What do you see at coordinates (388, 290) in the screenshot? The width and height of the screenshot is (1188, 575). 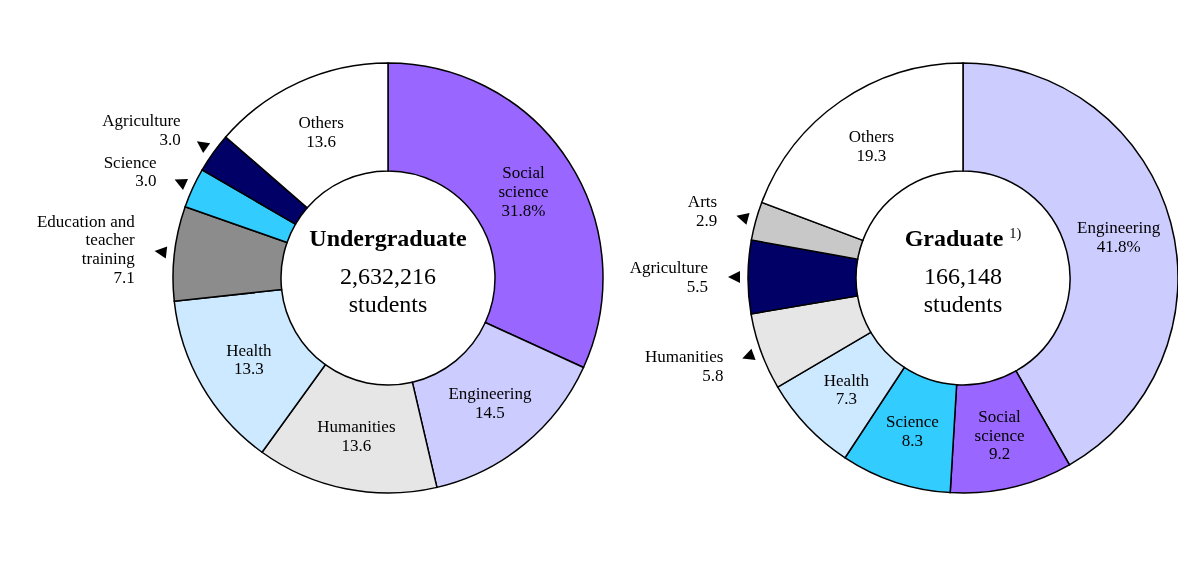 I see `text: 2,632,216 students` at bounding box center [388, 290].